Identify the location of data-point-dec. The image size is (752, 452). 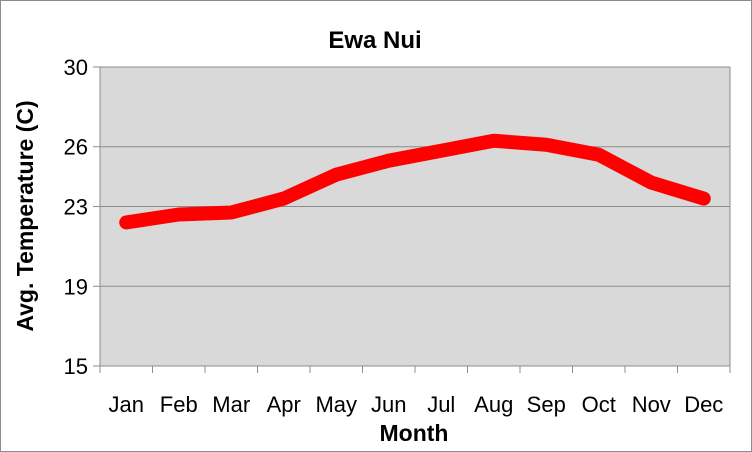
(703, 198).